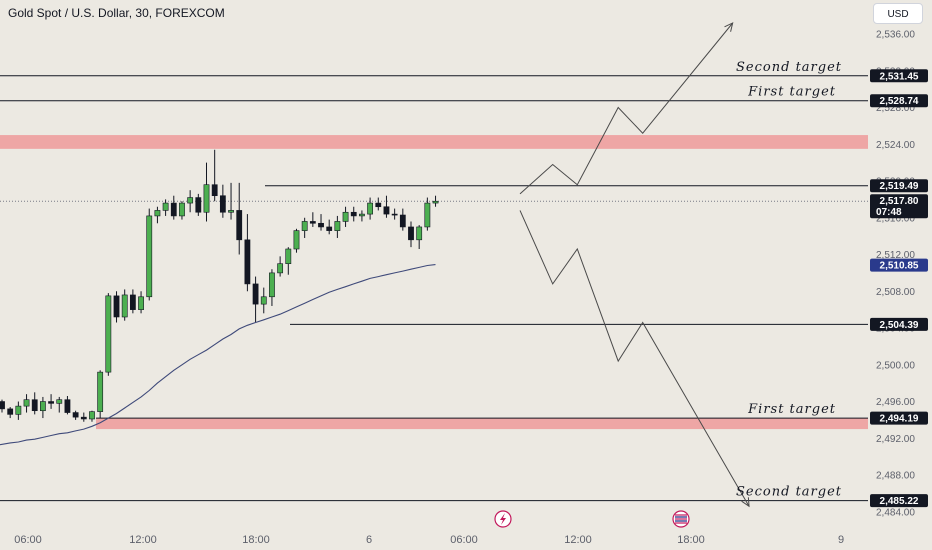  What do you see at coordinates (895, 35) in the screenshot?
I see `y-tick-label: 2,536.00` at bounding box center [895, 35].